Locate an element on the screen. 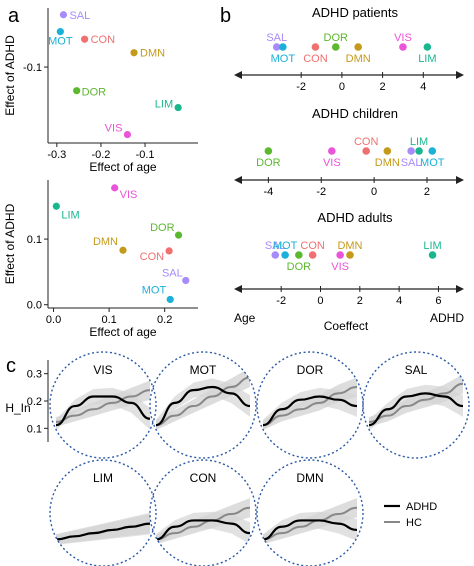 Image resolution: width=474 pixels, height=566 pixels. axis-label-age: Age is located at coordinates (245, 318).